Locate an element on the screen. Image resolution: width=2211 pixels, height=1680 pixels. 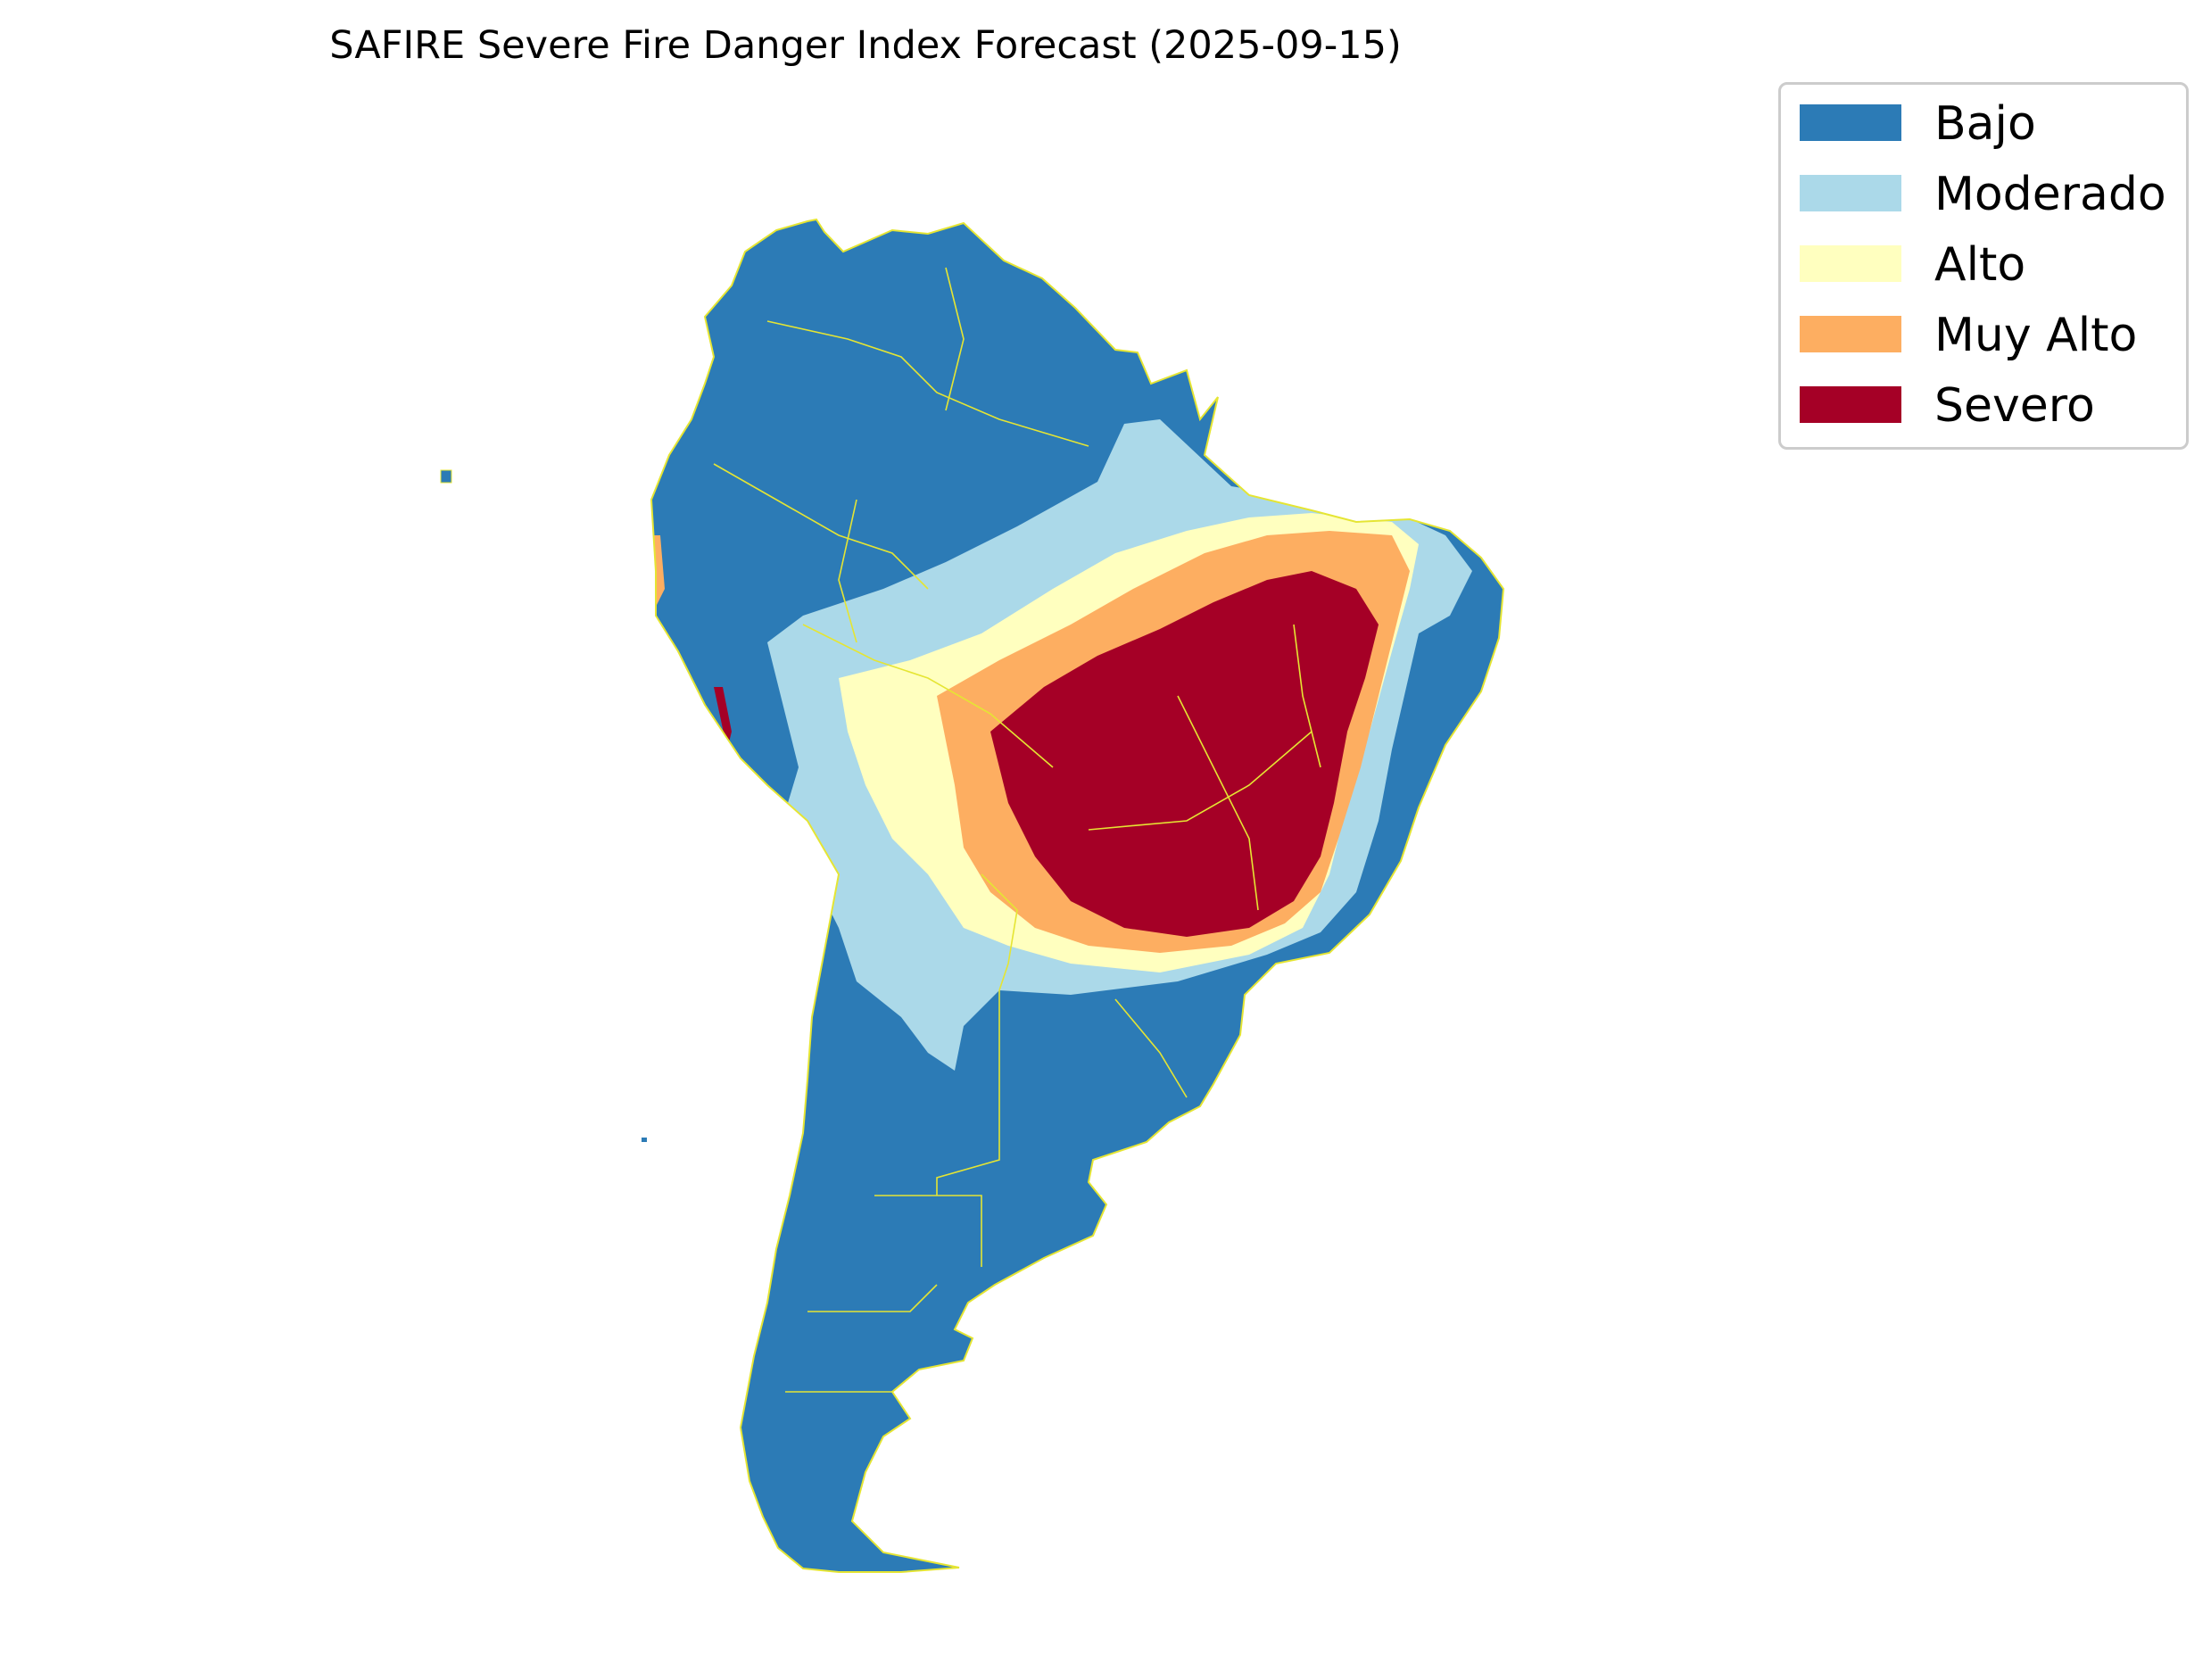
legend-item-bajo: Bajo is located at coordinates (1983, 136).